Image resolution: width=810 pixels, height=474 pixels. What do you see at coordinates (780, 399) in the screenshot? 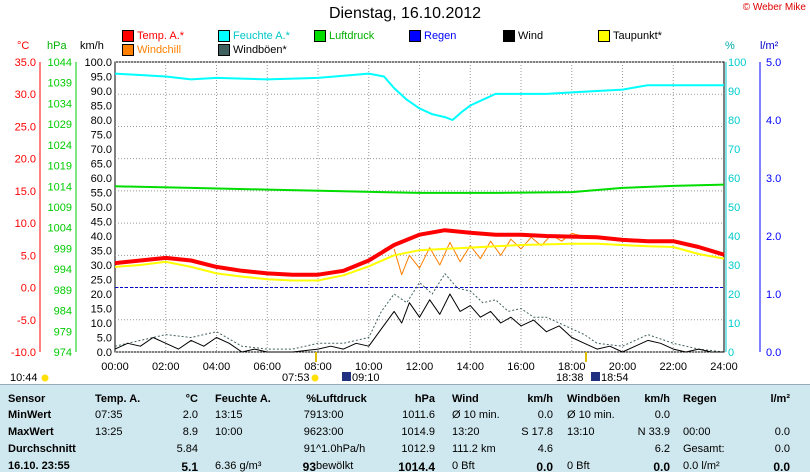
I see `table-header: l/m²` at bounding box center [780, 399].